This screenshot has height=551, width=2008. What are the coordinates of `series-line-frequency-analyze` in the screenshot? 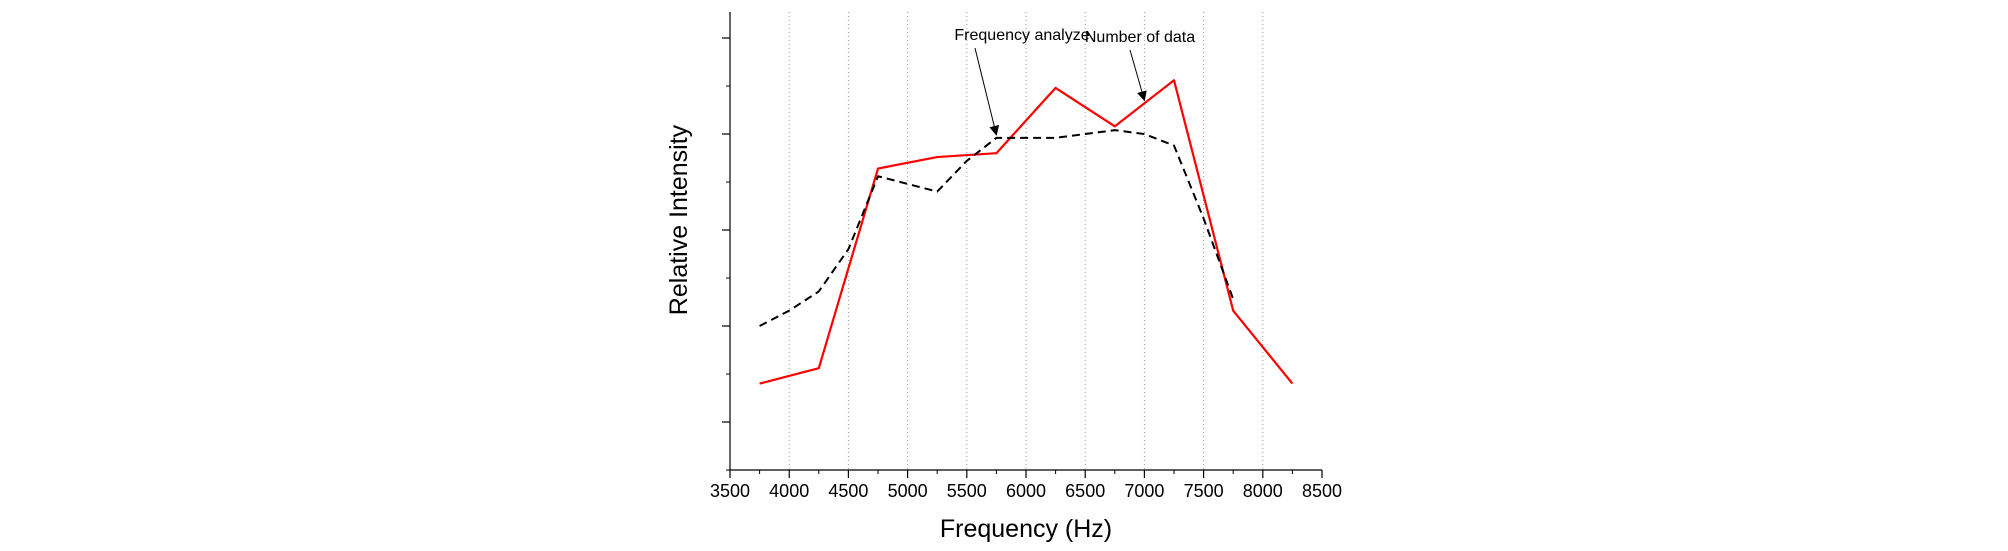 It's located at (997, 228).